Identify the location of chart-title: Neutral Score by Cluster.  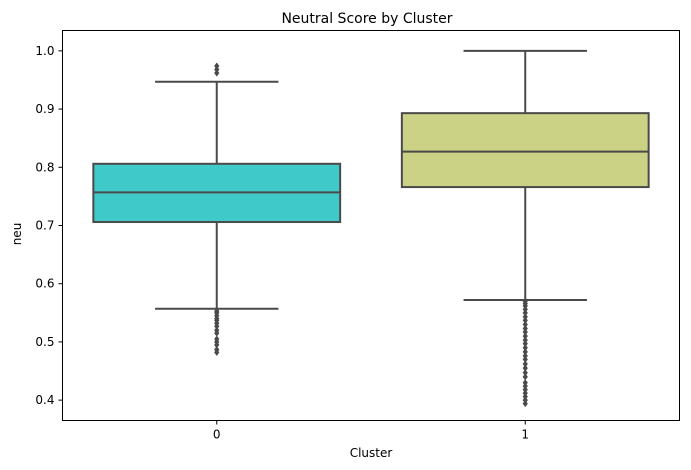
(366, 19).